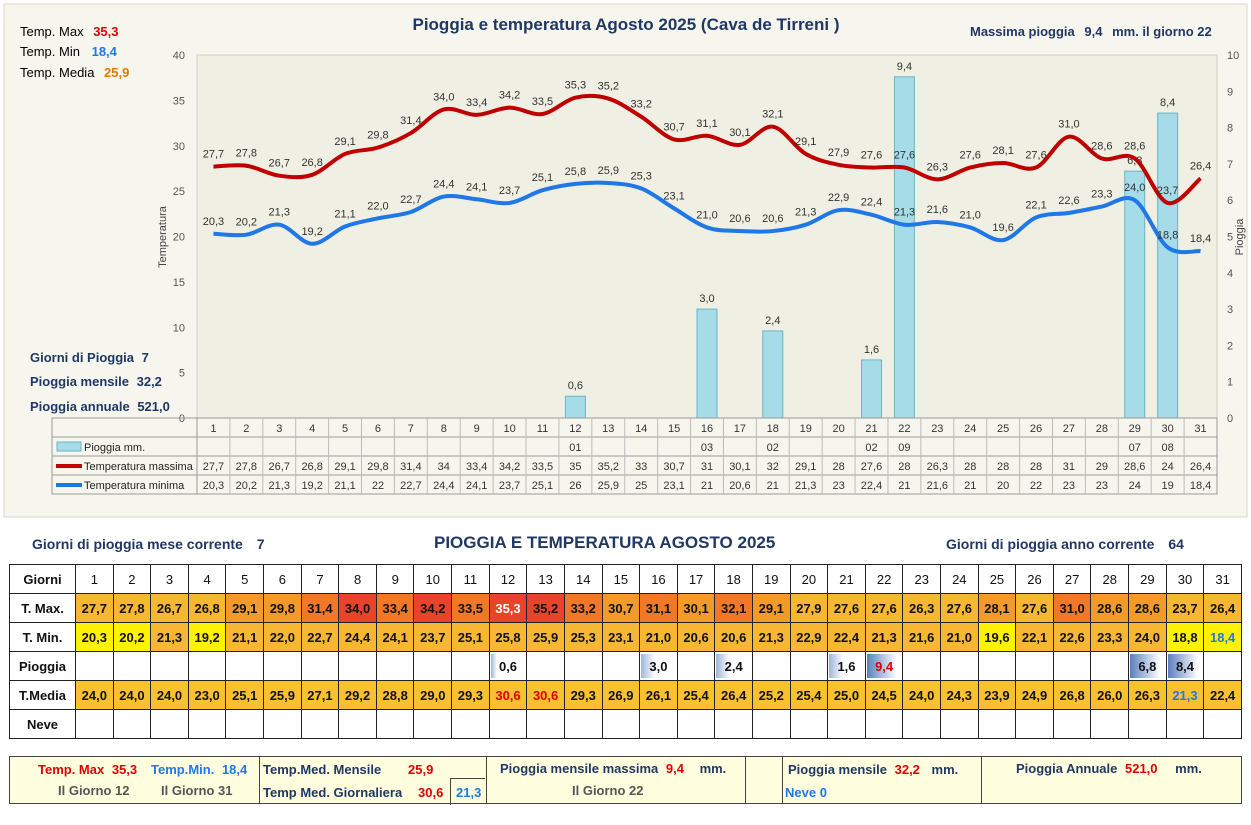  Describe the element at coordinates (871, 350) in the screenshot. I see `rain-bar-label: 1,6` at that location.